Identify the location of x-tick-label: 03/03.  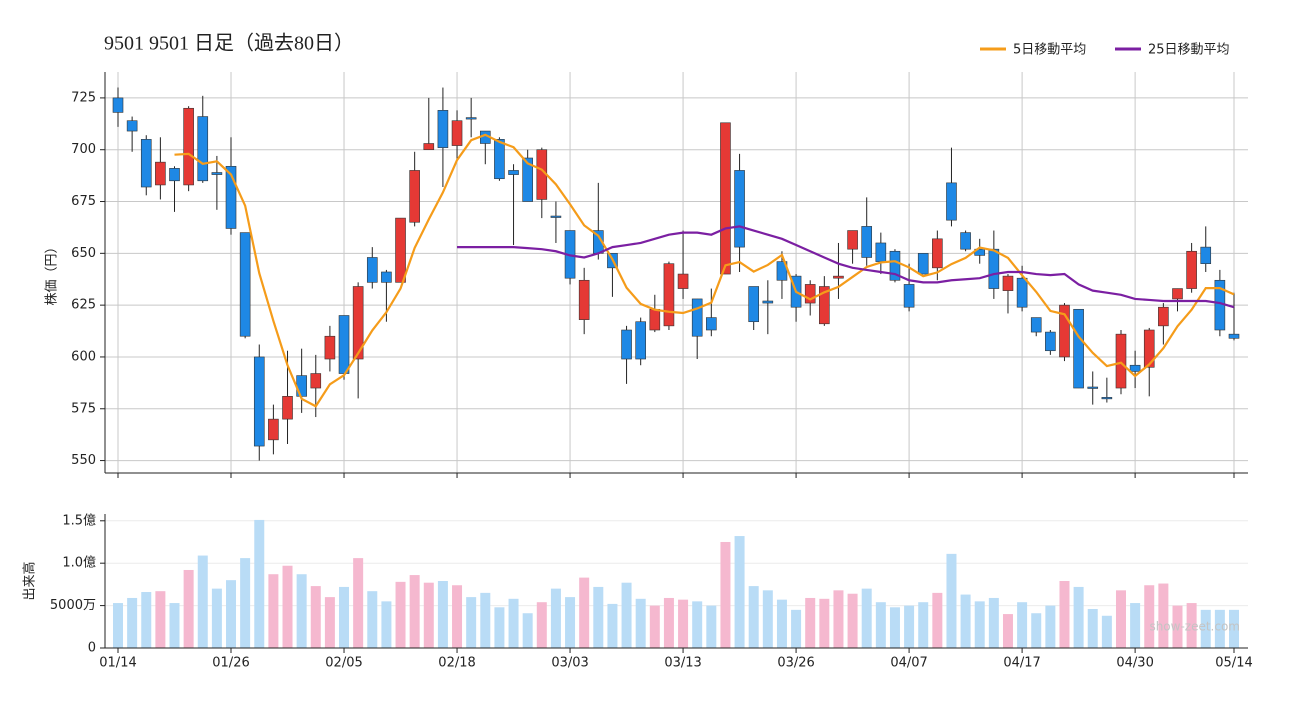
(569, 663).